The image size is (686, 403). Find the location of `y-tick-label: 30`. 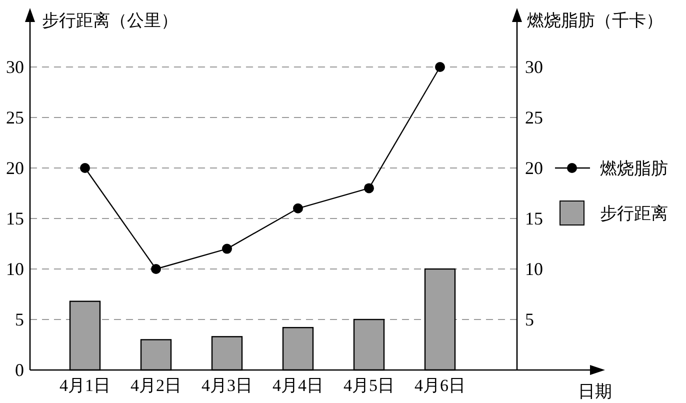

y-tick-label: 30 is located at coordinates (15, 67).